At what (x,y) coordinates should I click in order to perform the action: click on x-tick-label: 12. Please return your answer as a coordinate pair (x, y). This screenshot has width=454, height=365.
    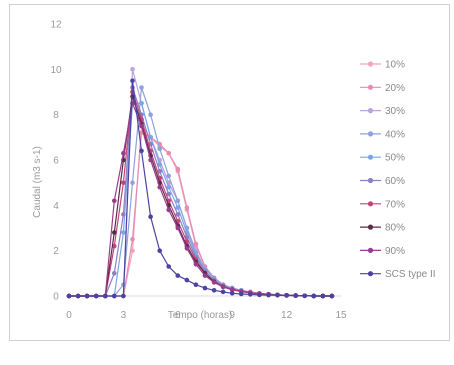
    Looking at the image, I should click on (287, 315).